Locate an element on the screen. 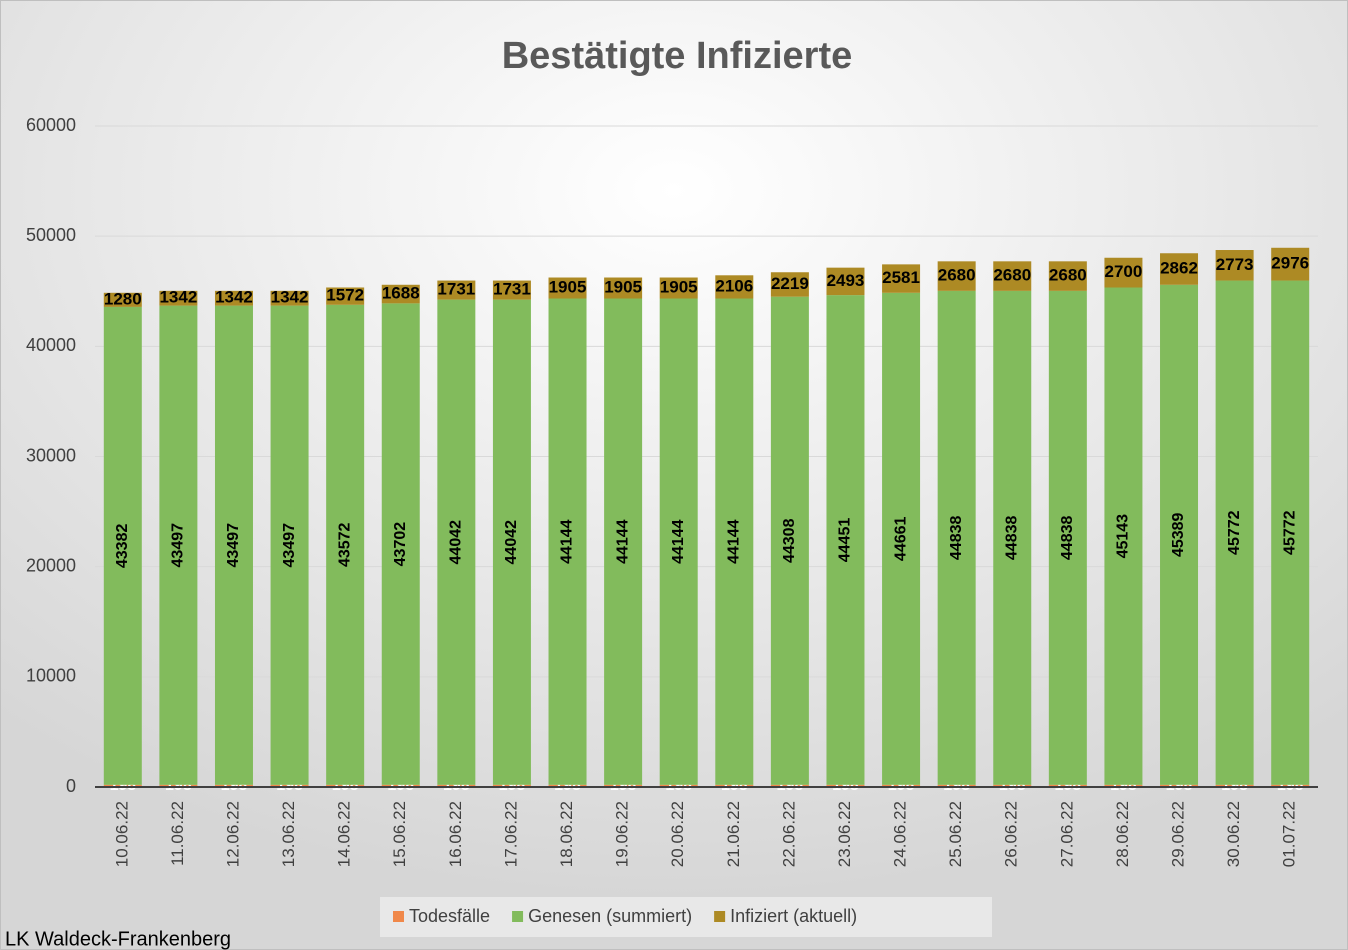  y-tick-label: 0 is located at coordinates (71, 786).